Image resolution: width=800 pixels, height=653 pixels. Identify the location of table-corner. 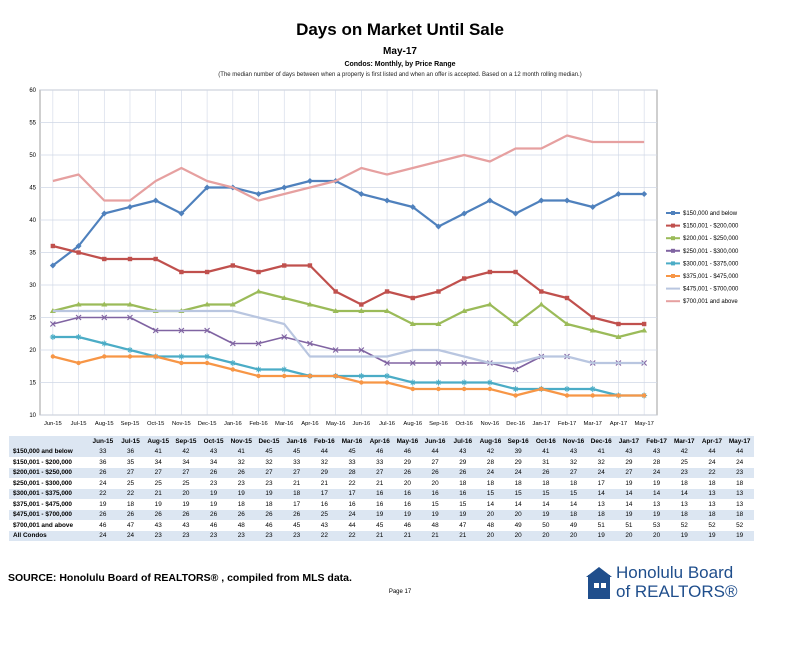
(49, 441).